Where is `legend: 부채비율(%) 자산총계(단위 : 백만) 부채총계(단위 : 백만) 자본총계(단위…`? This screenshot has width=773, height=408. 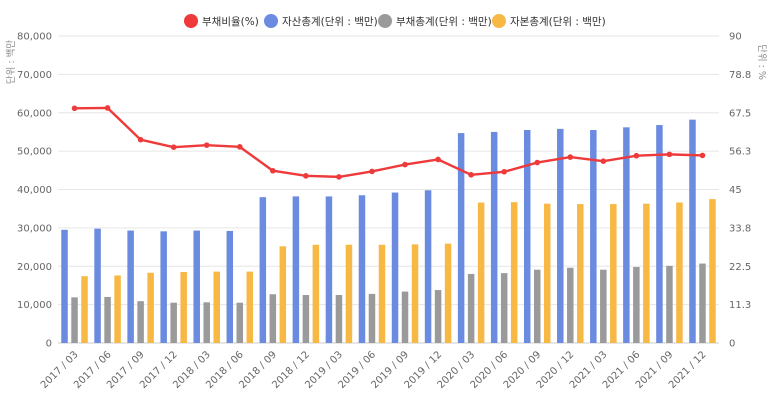
legend: 부채비율(%) 자산총계(단위 : 백만) 부채총계(단위 : 백만) 자본총계(단위… is located at coordinates (395, 21).